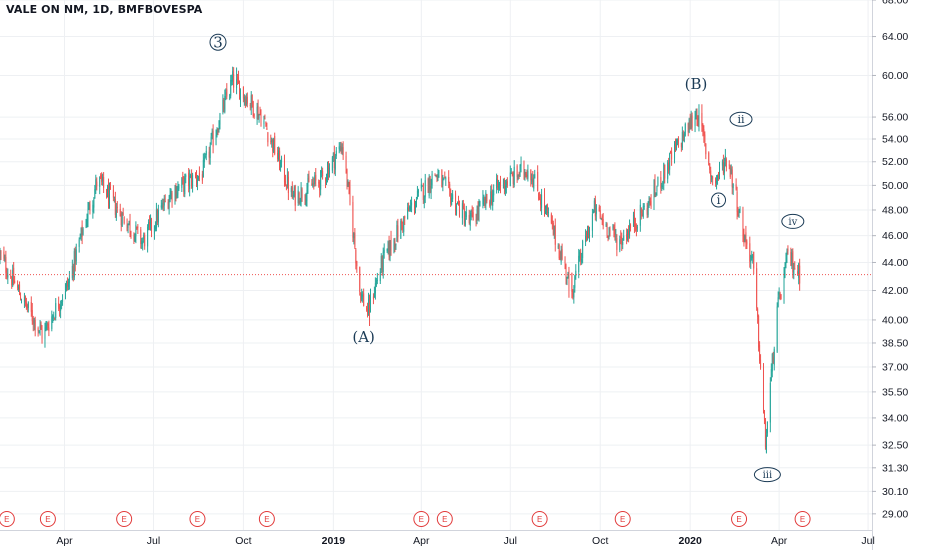 This screenshot has width=932, height=550. Describe the element at coordinates (153, 541) in the screenshot. I see `time-tick-label: Jul` at that location.